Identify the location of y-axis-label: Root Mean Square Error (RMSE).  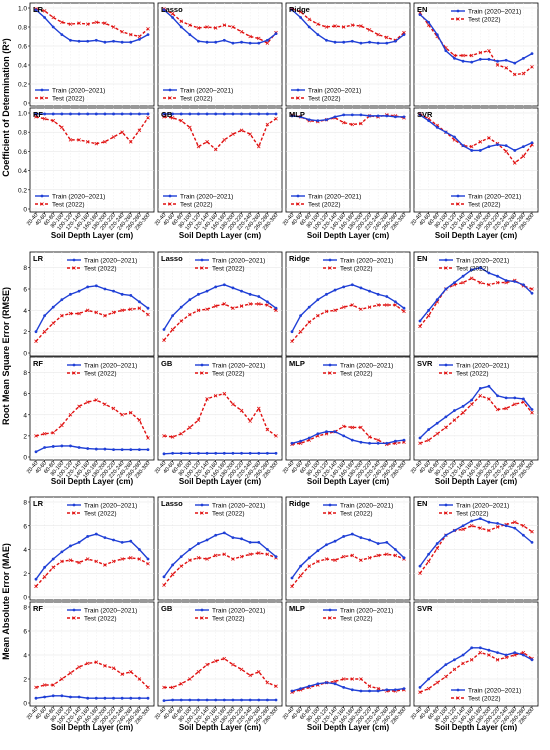
(6, 356).